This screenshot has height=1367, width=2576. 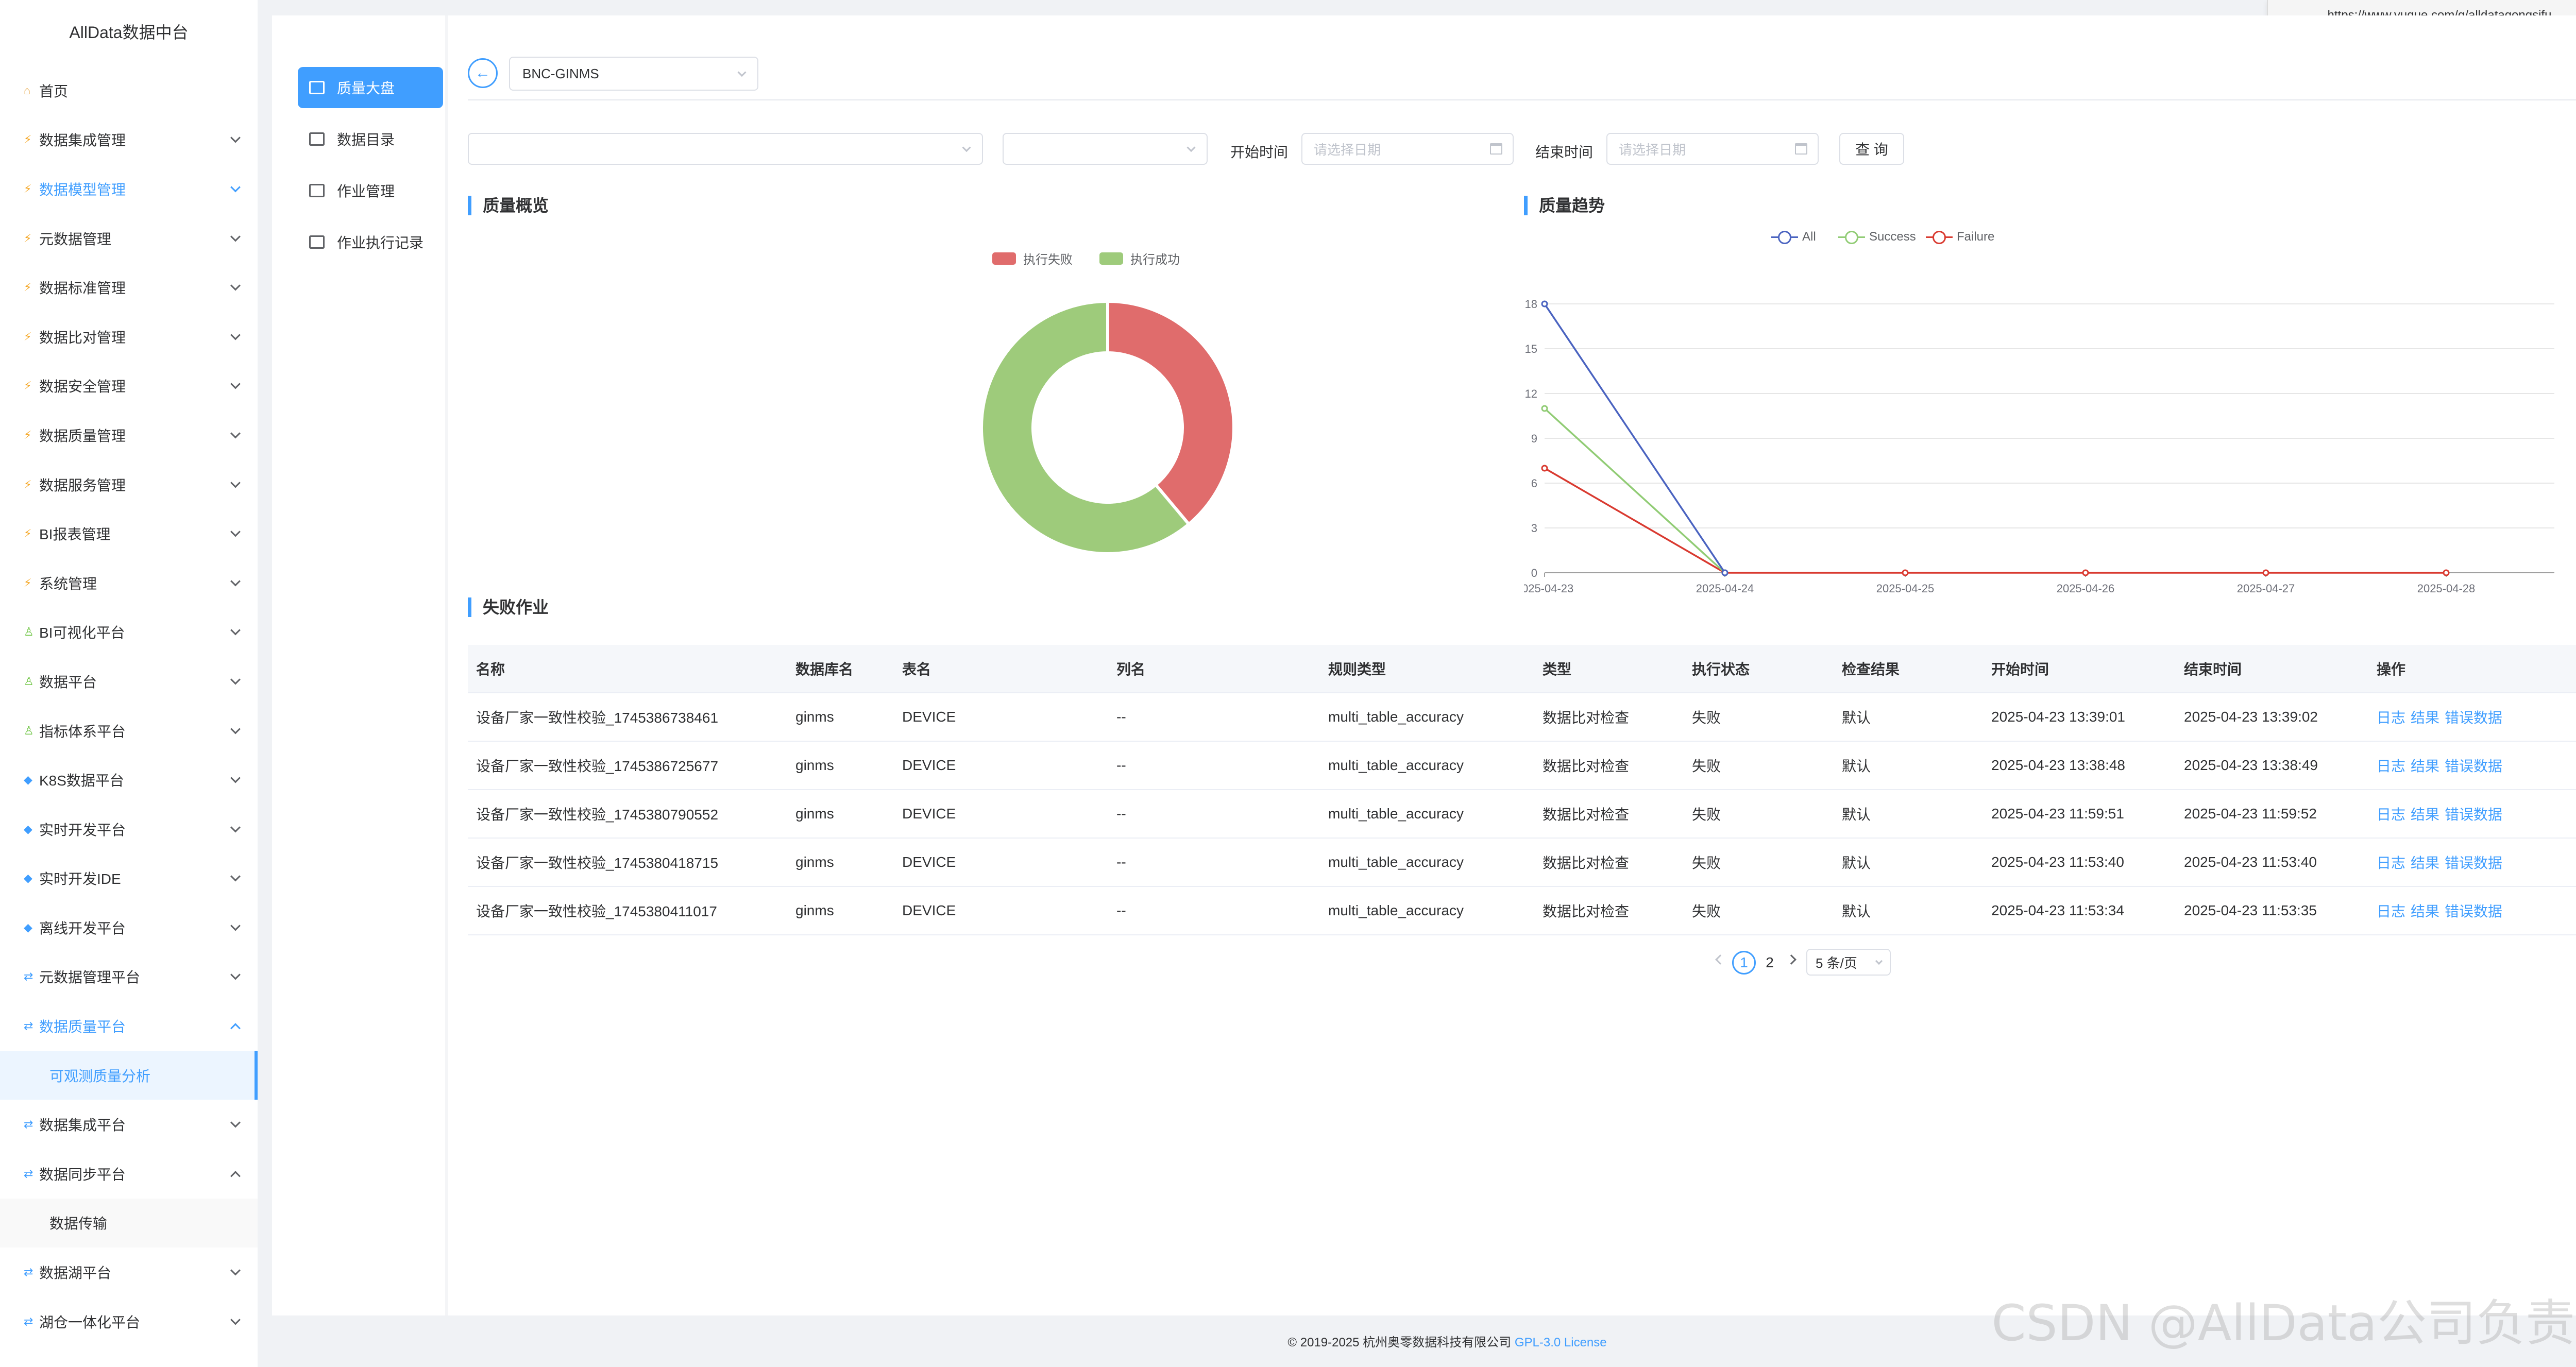 What do you see at coordinates (129, 583) in the screenshot?
I see `sidebar-item-system: ⚡ 系统管理` at bounding box center [129, 583].